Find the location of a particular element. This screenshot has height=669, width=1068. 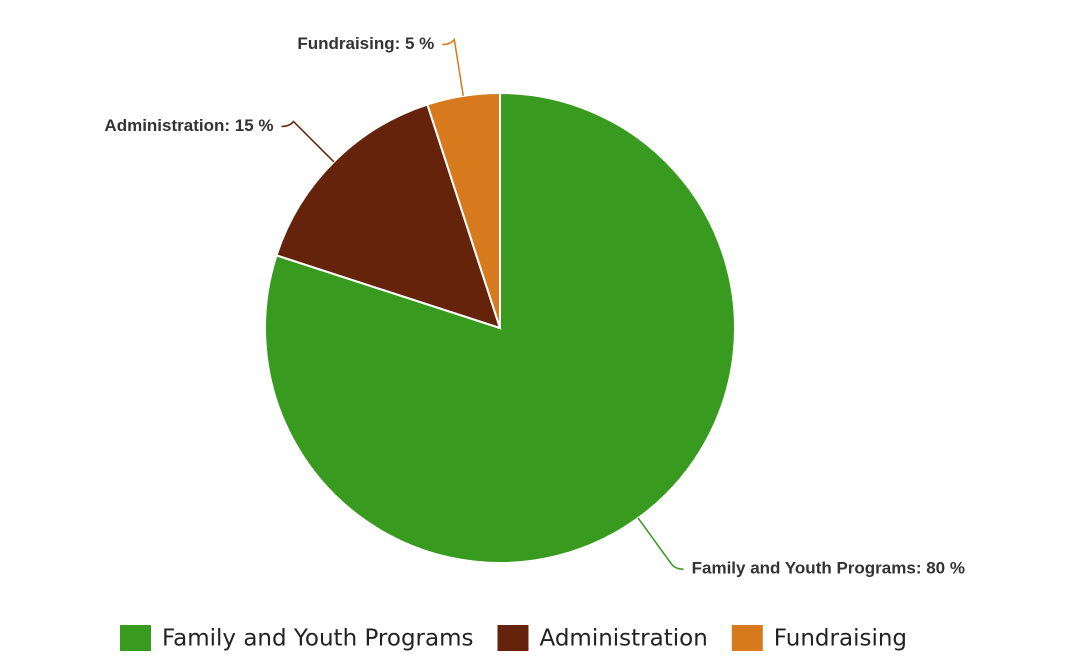

data-label: Fundraising: 5 % is located at coordinates (365, 43).